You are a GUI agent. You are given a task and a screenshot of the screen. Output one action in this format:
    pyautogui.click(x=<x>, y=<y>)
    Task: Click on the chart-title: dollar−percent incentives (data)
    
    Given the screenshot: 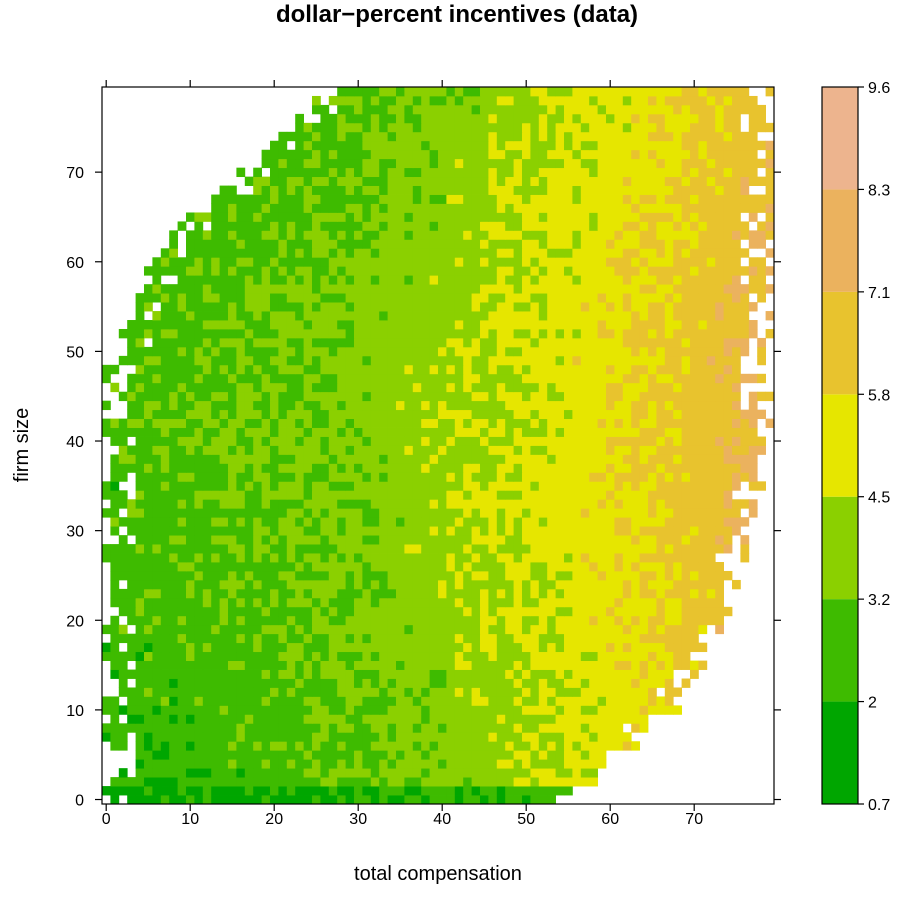 What is the action you would take?
    pyautogui.click(x=457, y=14)
    